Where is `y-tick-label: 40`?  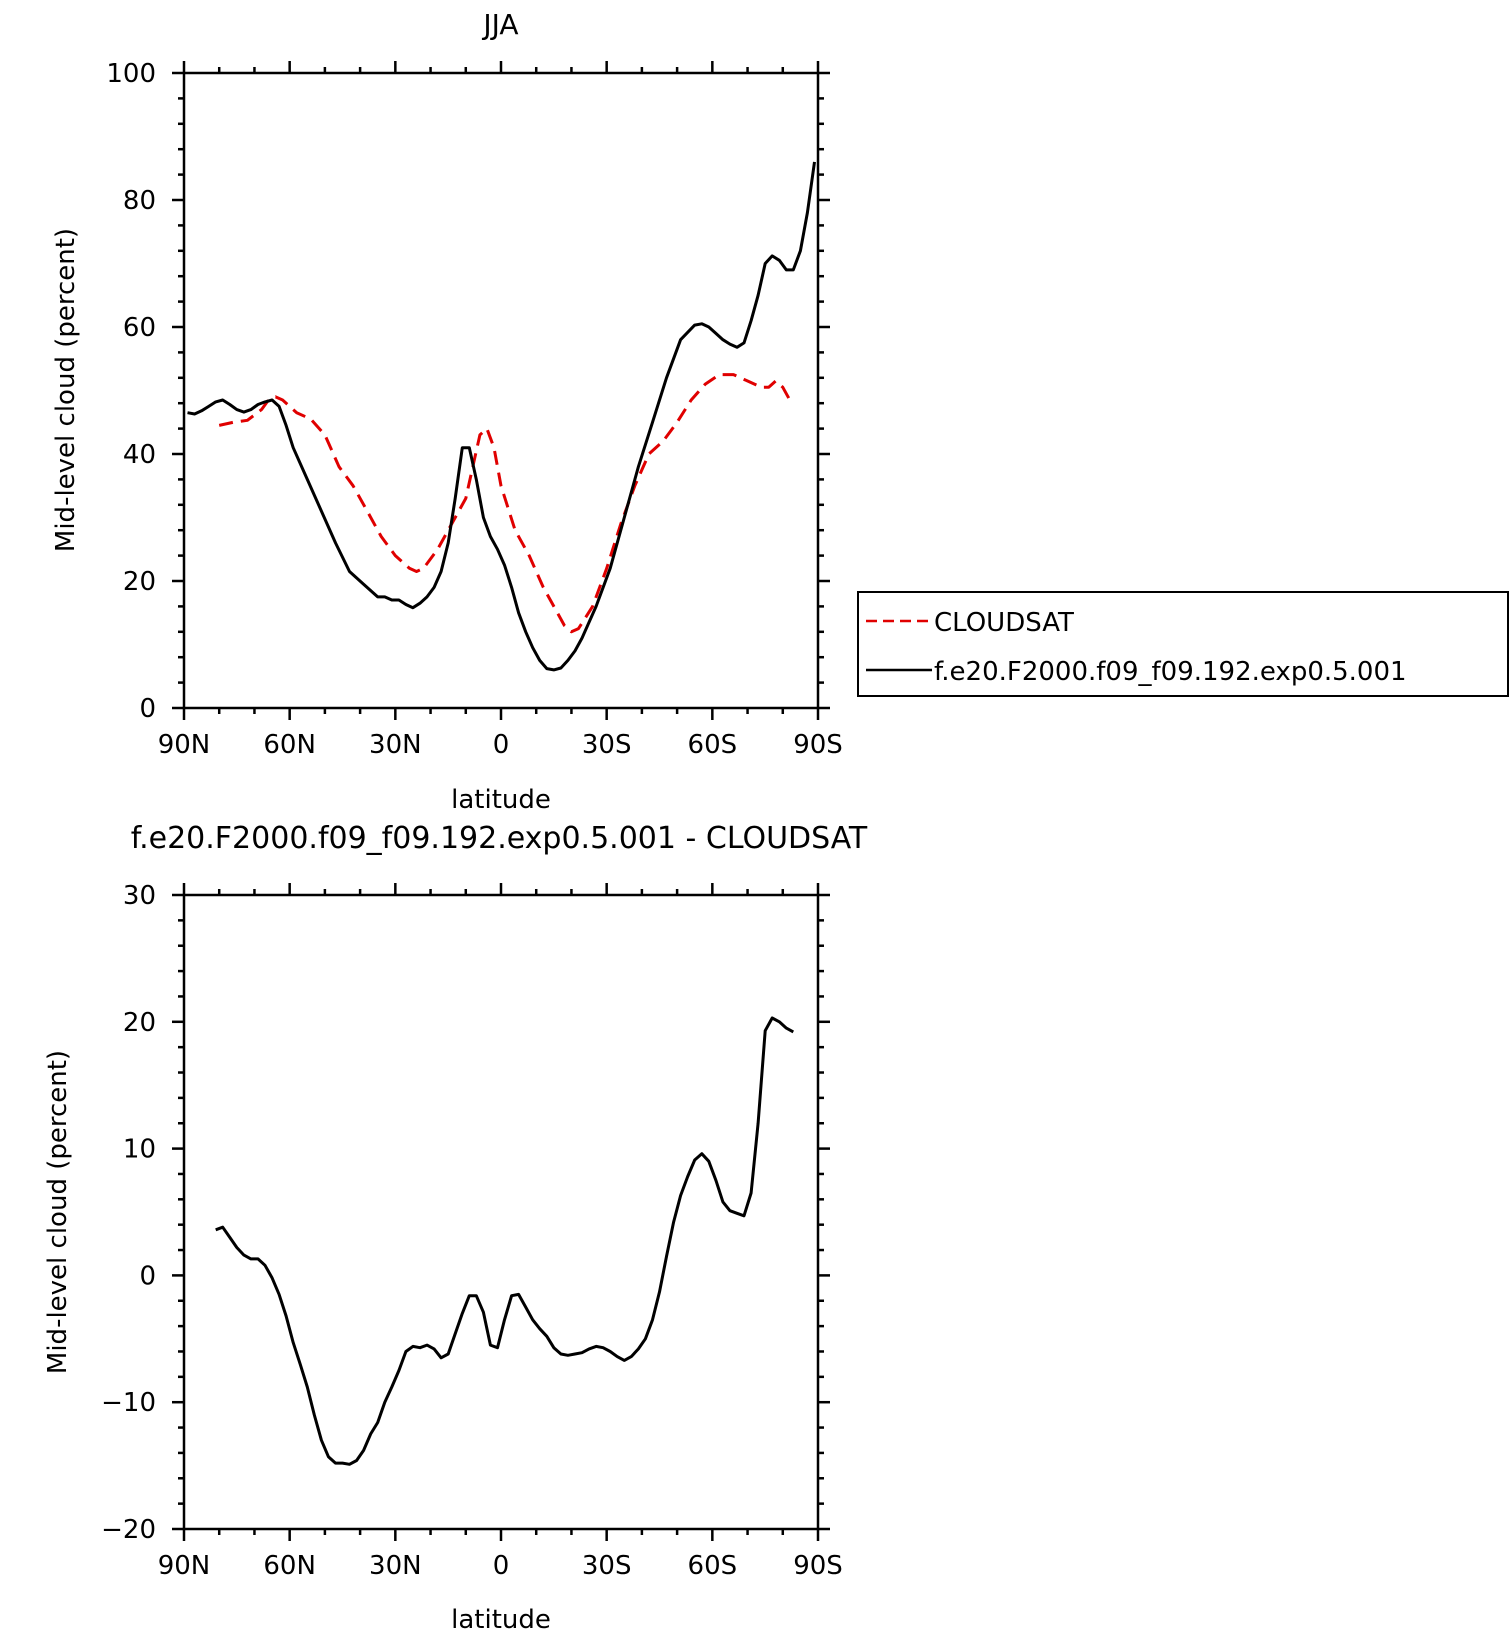
y-tick-label: 40 is located at coordinates (139, 455).